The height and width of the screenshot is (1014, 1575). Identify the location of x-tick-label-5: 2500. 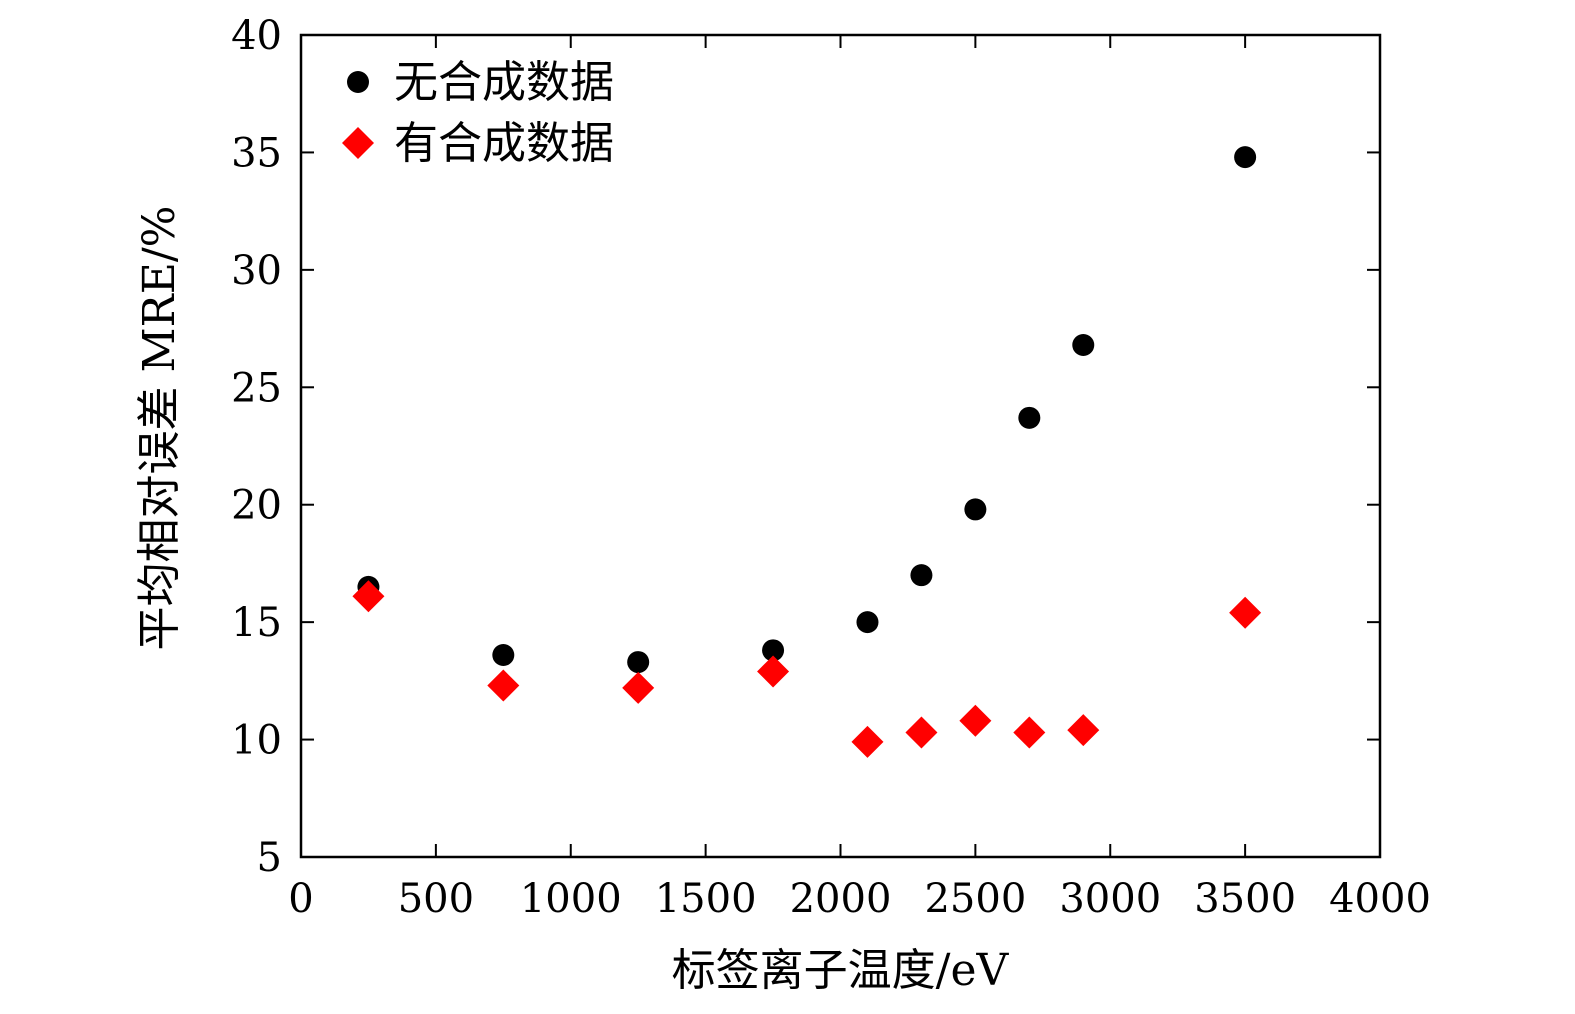
(975, 899).